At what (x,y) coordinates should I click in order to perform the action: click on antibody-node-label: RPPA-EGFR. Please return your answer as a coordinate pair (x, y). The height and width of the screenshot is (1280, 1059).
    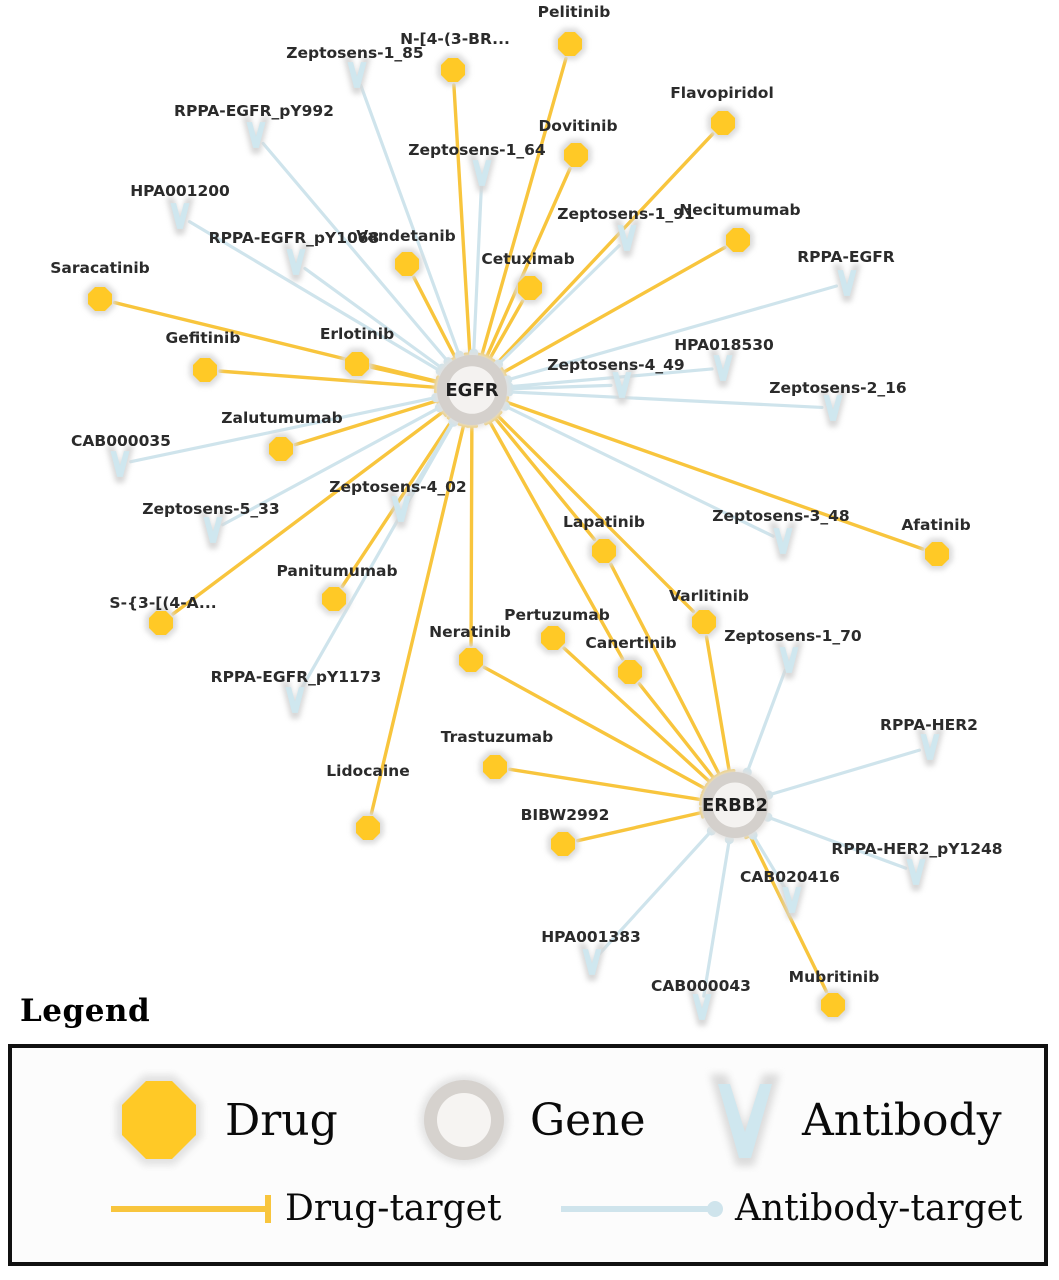
    Looking at the image, I should click on (846, 257).